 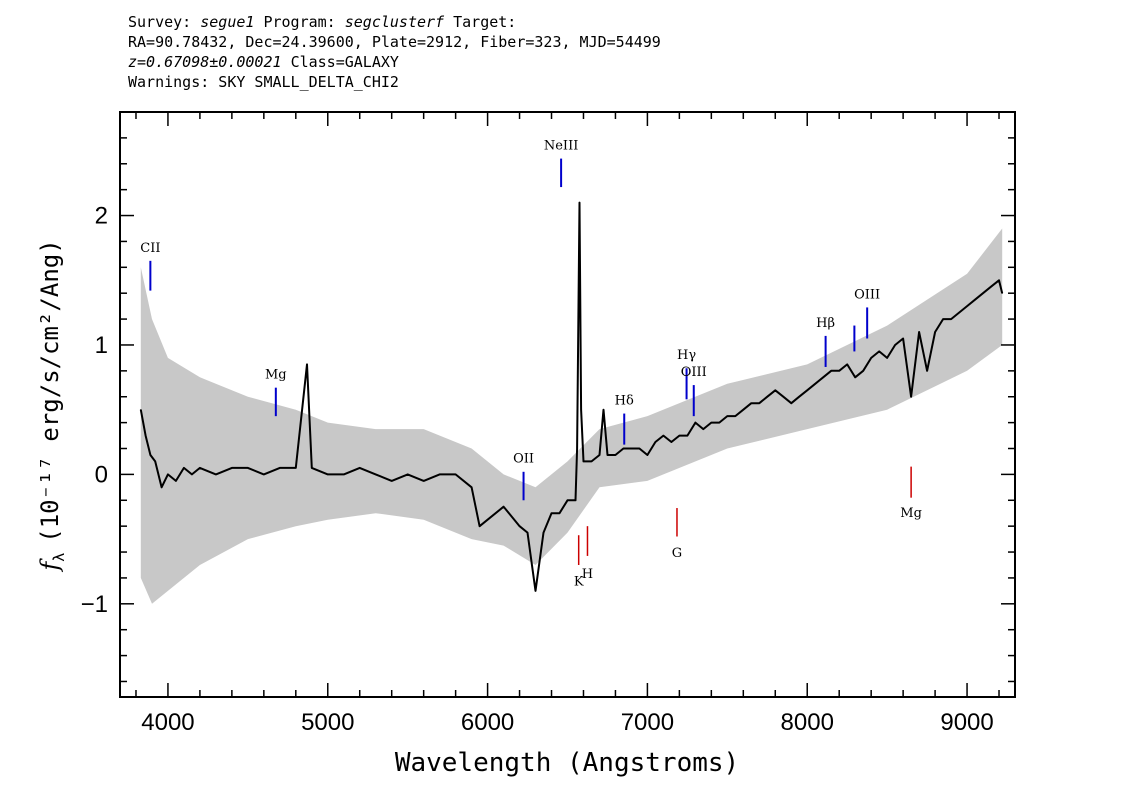 What do you see at coordinates (101, 216) in the screenshot?
I see `y-tick-label: 2` at bounding box center [101, 216].